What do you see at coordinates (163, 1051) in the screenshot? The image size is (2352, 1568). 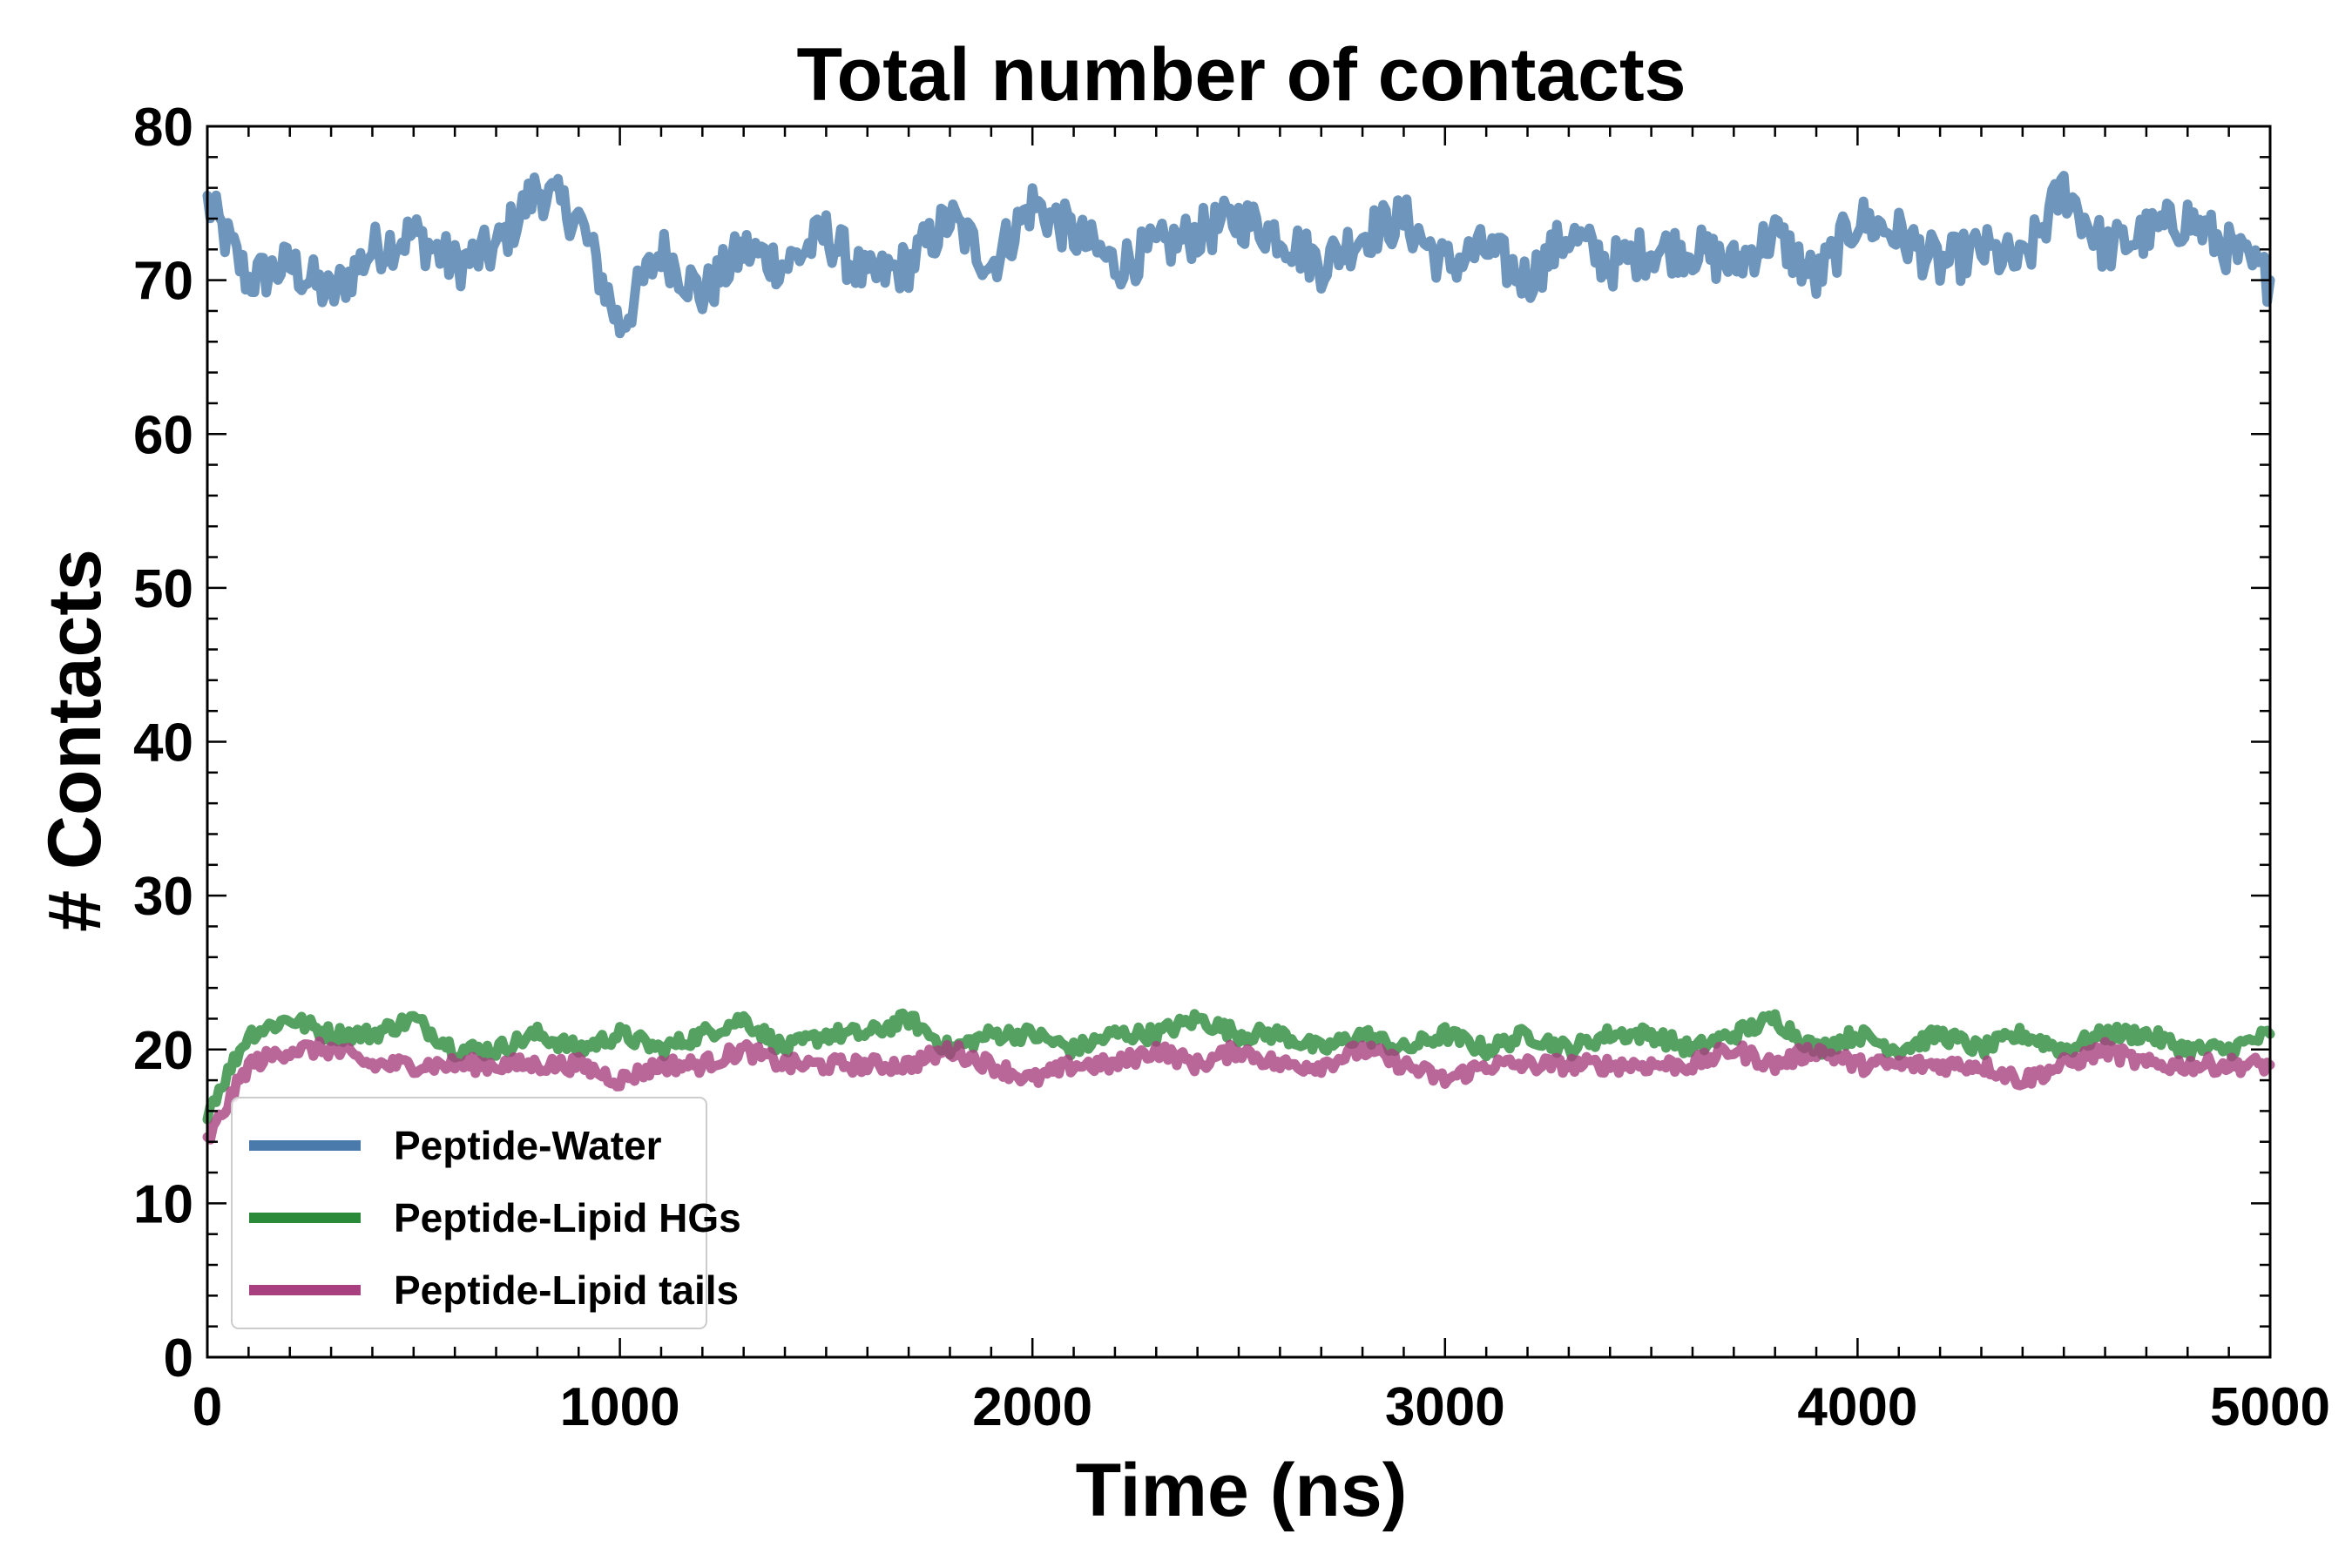 I see `y-tick-label: 20` at bounding box center [163, 1051].